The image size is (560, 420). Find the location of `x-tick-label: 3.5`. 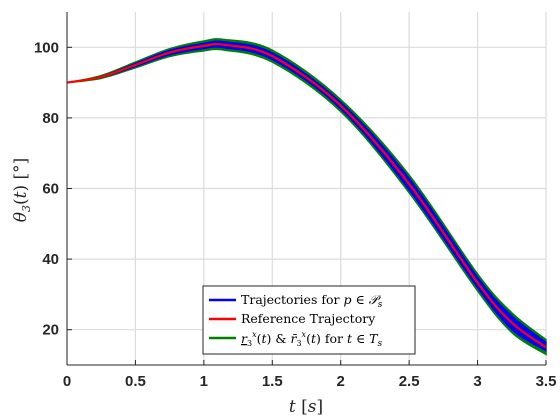

x-tick-label: 3.5 is located at coordinates (546, 381).